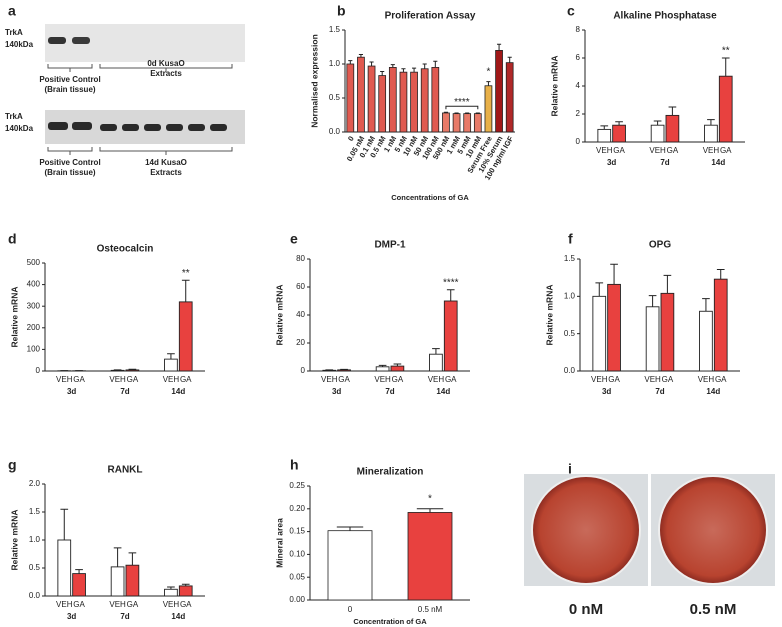  I want to click on chart-title: DMP-1, so click(390, 245).